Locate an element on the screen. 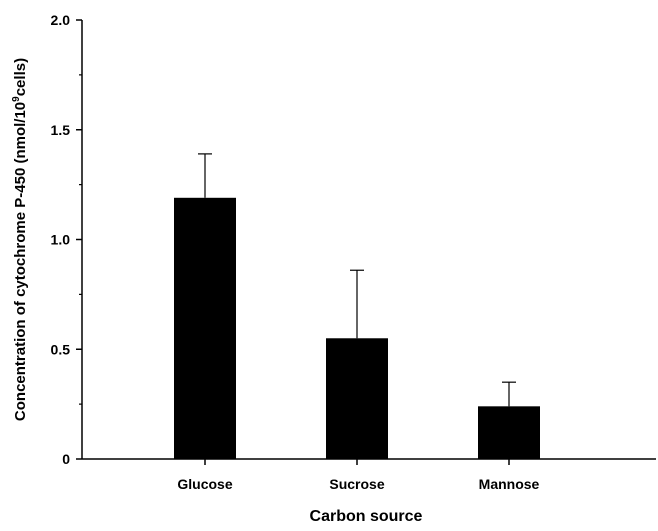 The width and height of the screenshot is (658, 531). x-axis-title: Carbon source is located at coordinates (366, 516).